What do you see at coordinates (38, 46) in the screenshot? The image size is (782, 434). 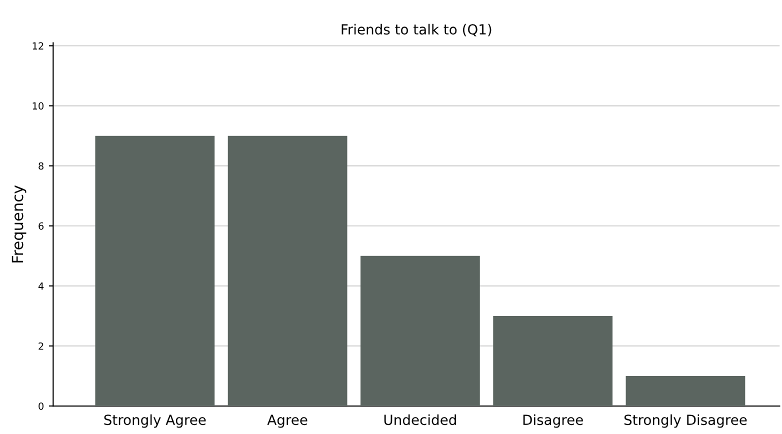 I see `y-tick-label: 12` at bounding box center [38, 46].